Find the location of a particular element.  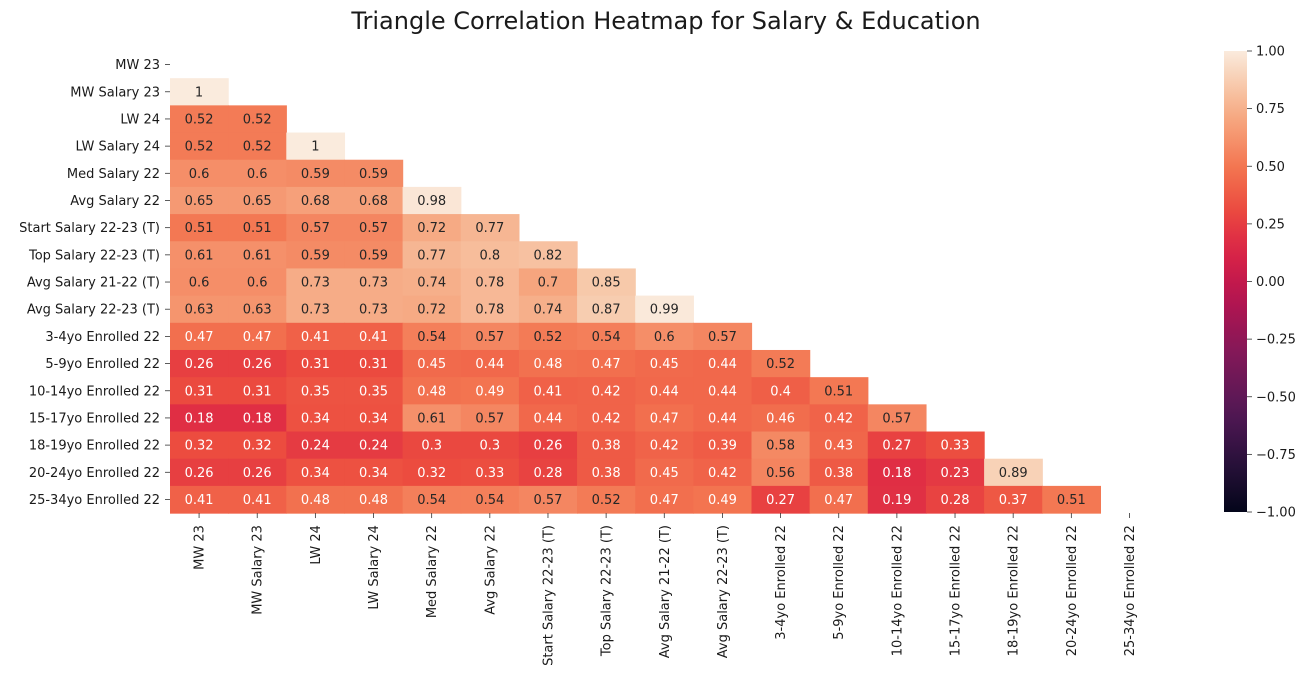

x-label-mw-23: MW 23 is located at coordinates (200, 547).